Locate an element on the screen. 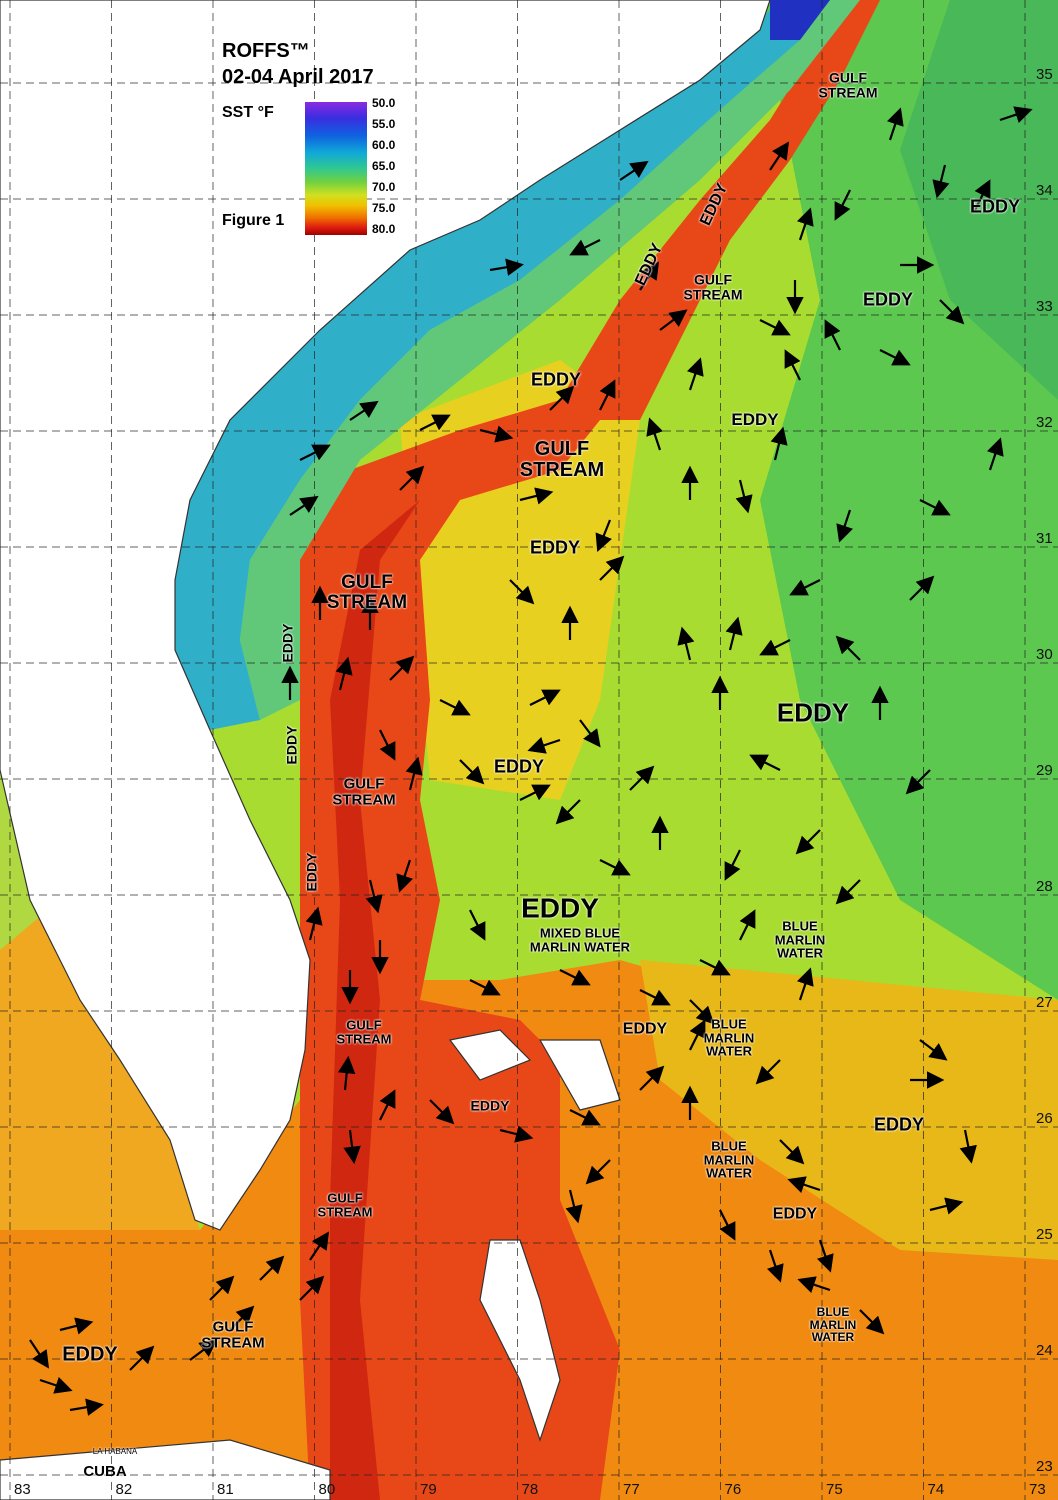 This screenshot has height=1500, width=1058. annotation: MIXED BLUE MARLIN WATER is located at coordinates (580, 939).